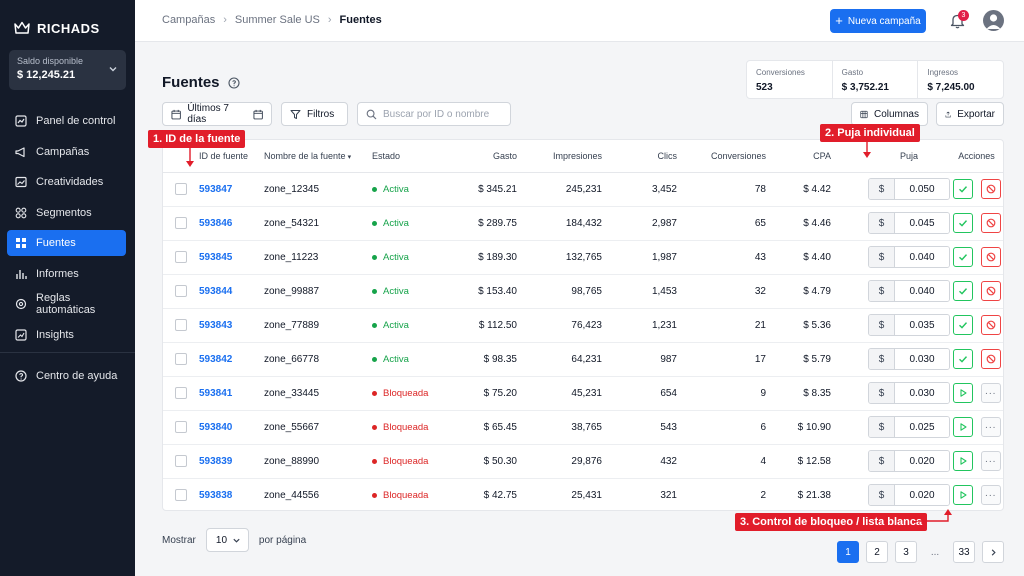  I want to click on search-input, so click(443, 114).